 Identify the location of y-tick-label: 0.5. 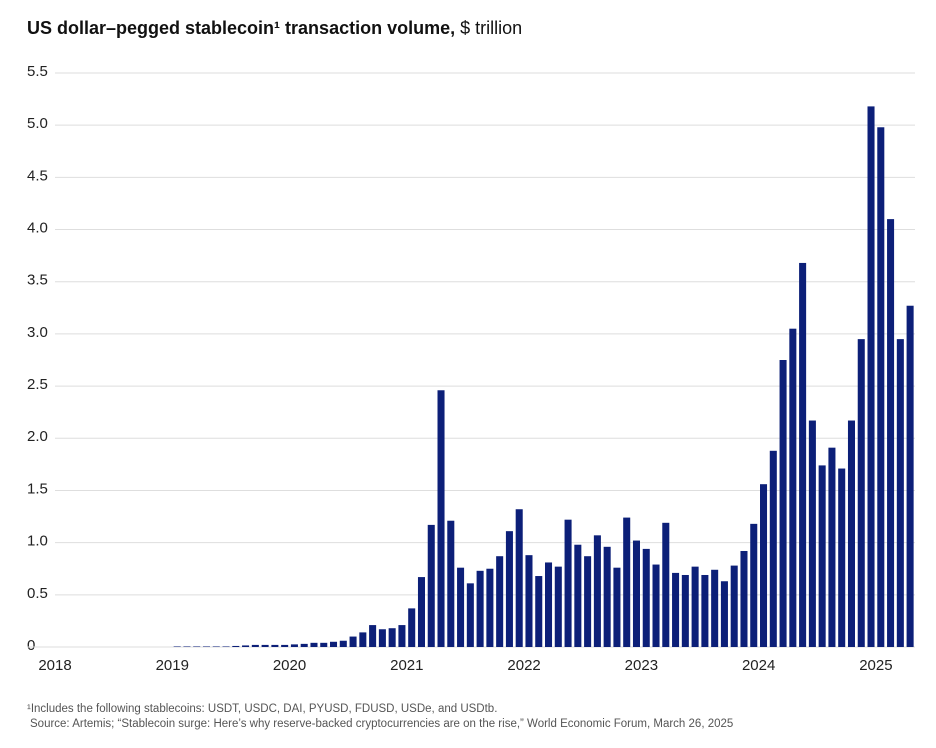
(37, 593).